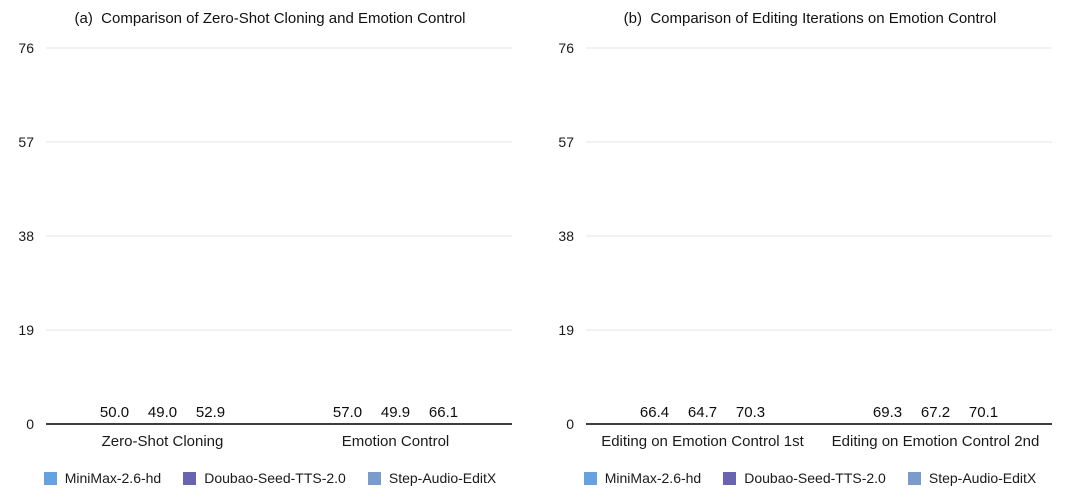  Describe the element at coordinates (114, 412) in the screenshot. I see `bar-value-label: 50.0` at that location.